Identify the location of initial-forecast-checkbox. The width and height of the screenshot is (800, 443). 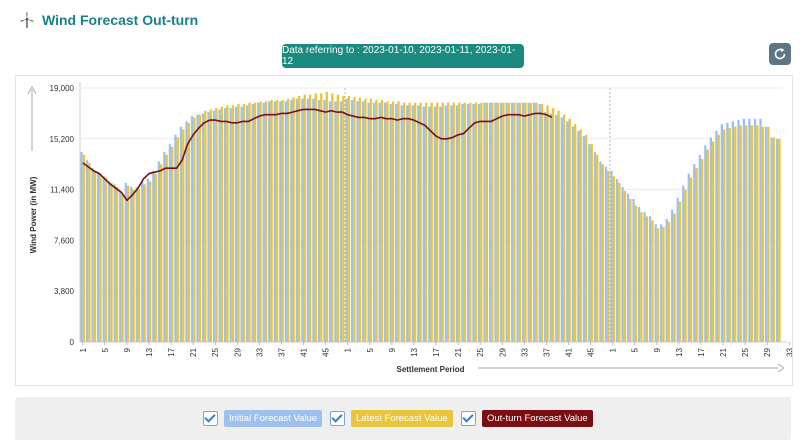
(210, 418).